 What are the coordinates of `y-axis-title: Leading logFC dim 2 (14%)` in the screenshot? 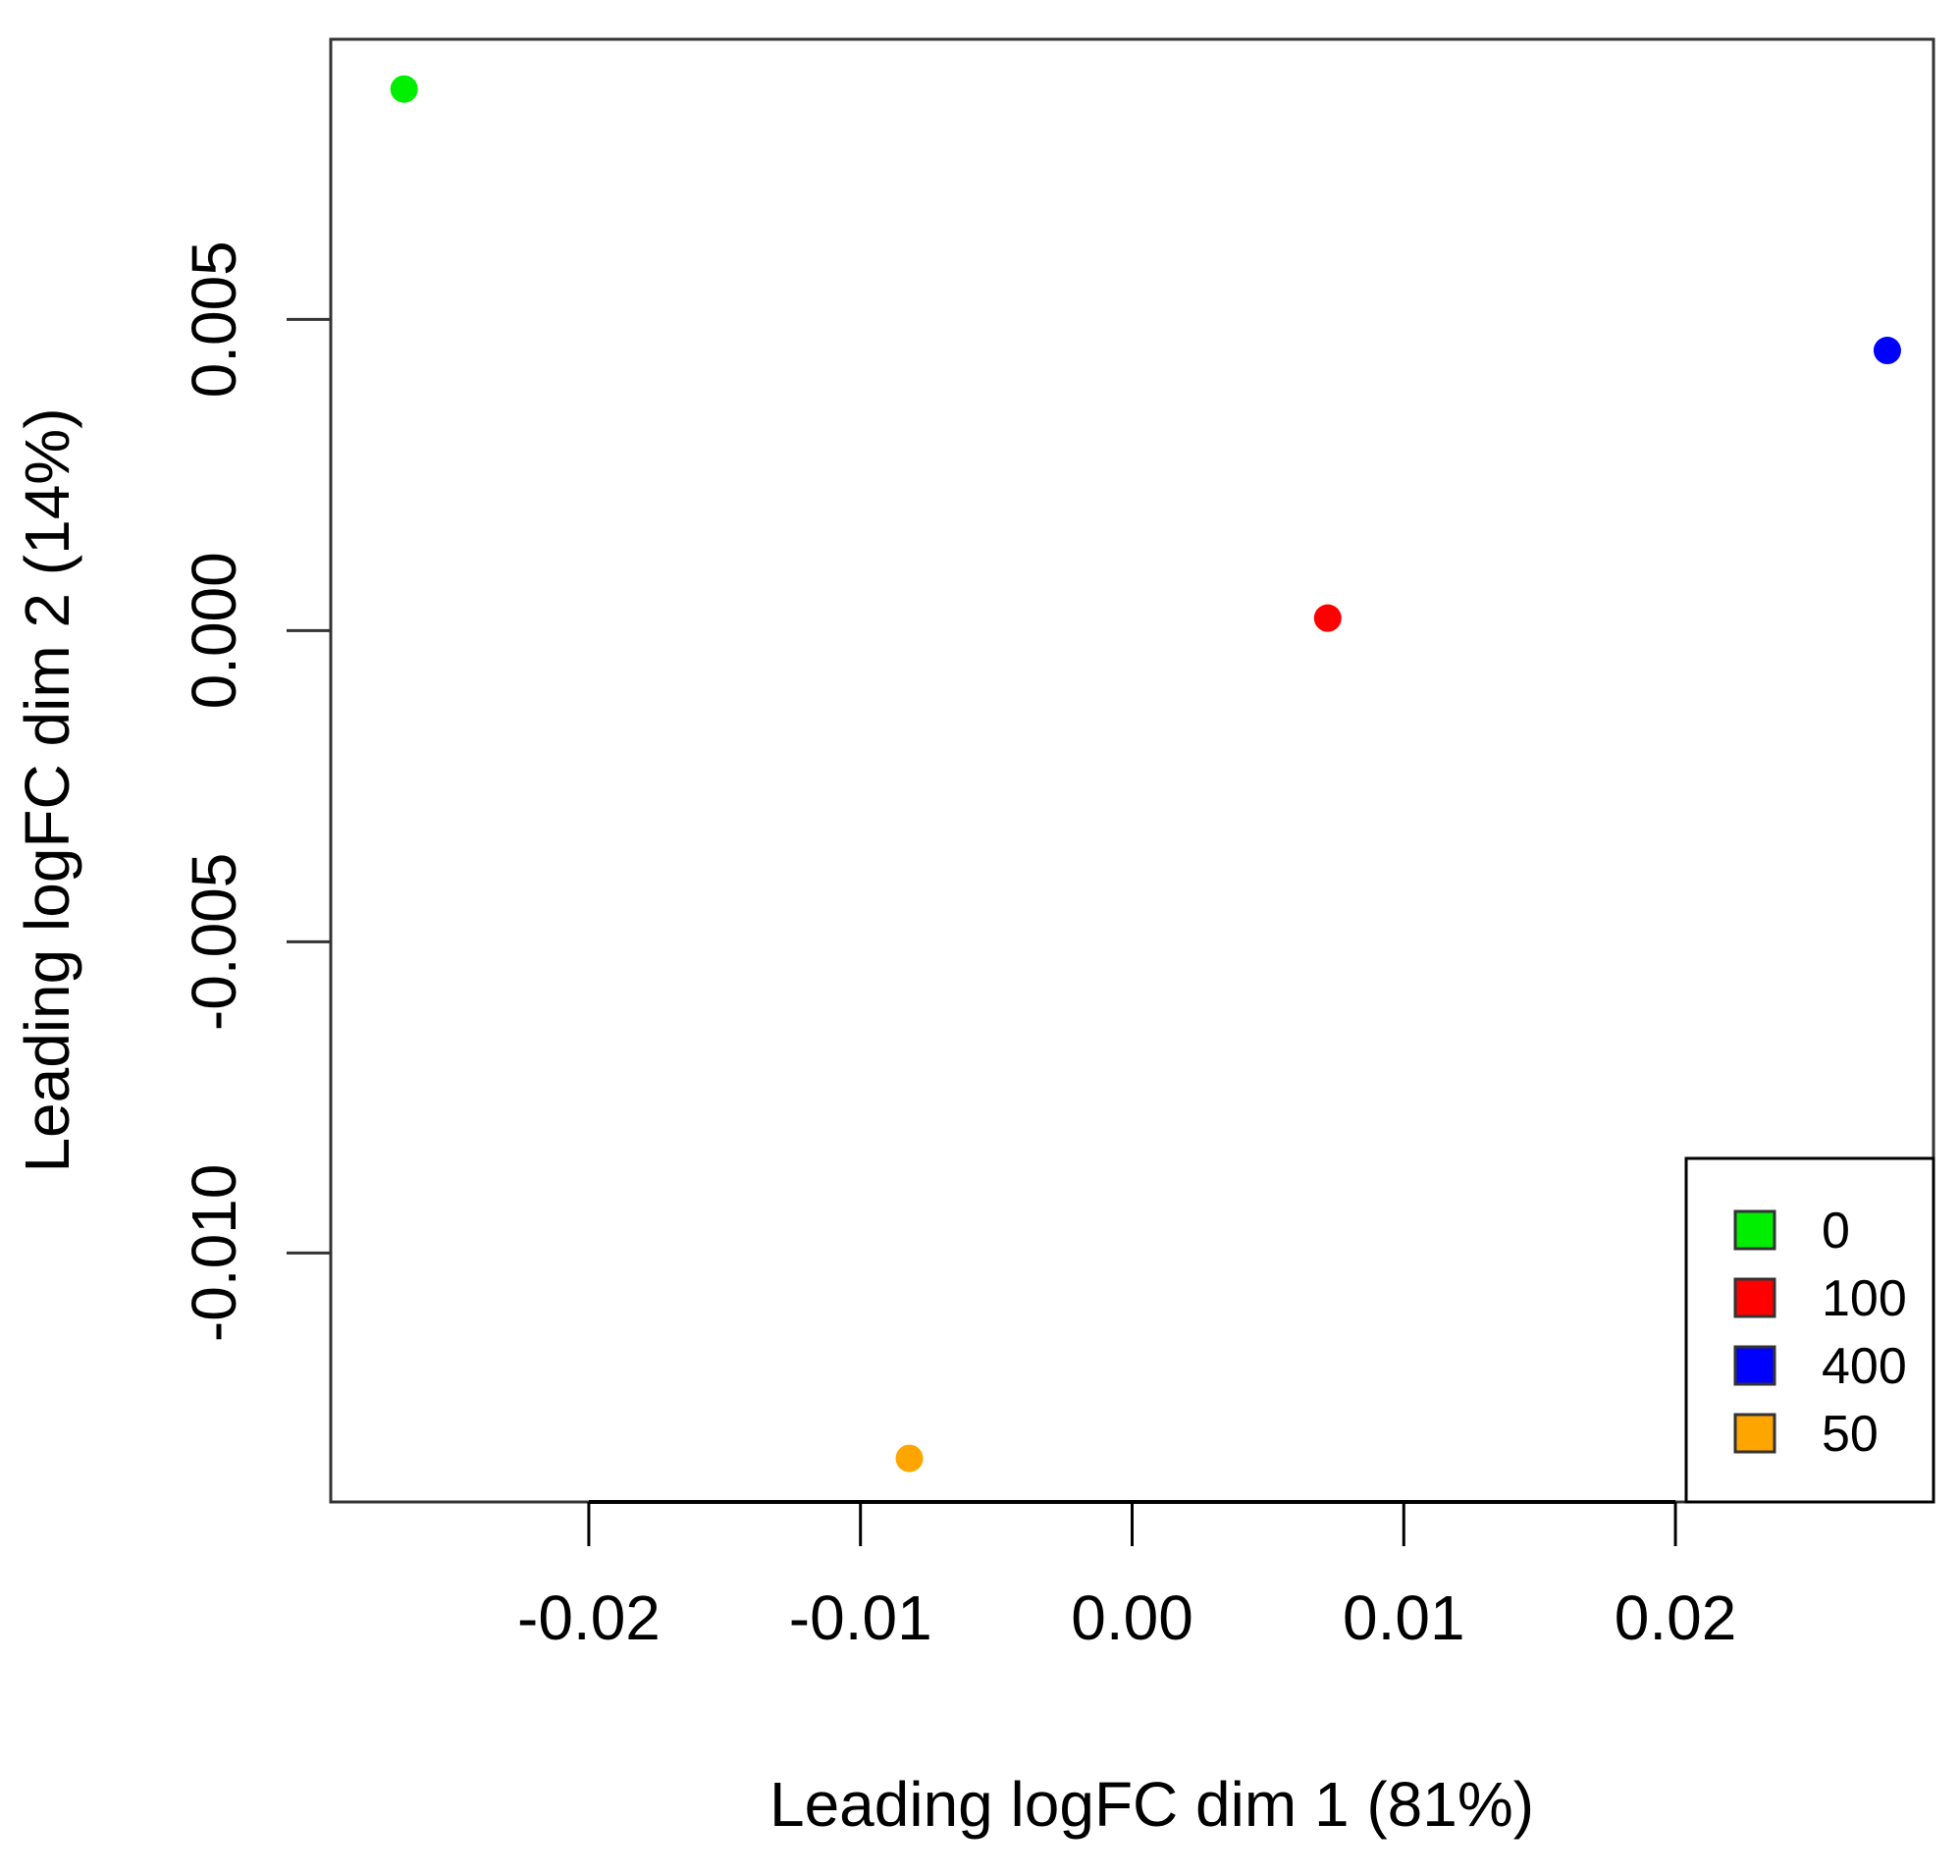 It's located at (47, 790).